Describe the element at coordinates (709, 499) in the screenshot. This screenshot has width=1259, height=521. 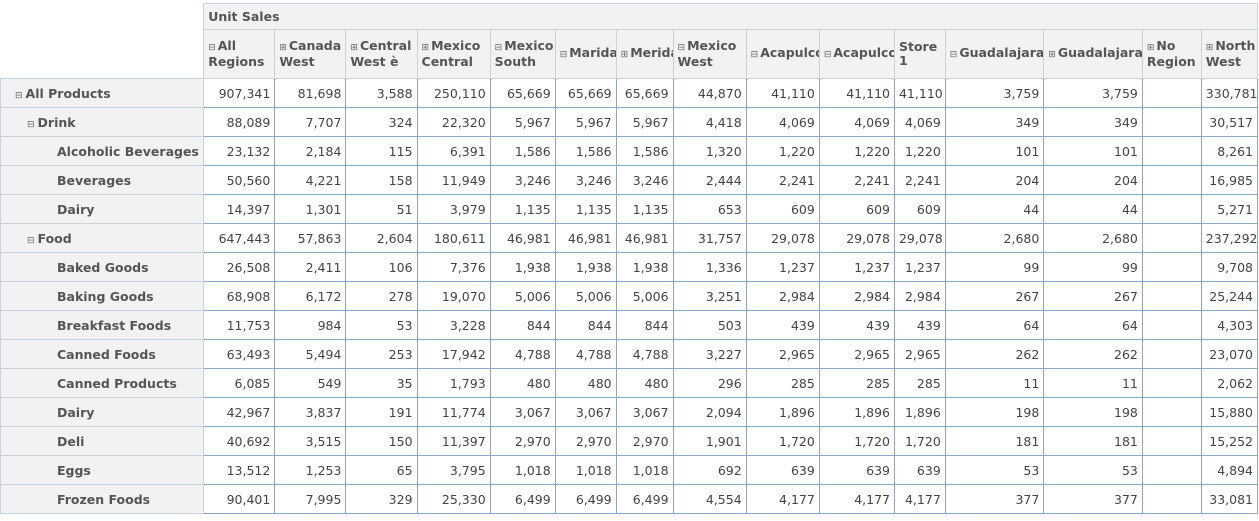
I see `table-cell: 4,554` at that location.